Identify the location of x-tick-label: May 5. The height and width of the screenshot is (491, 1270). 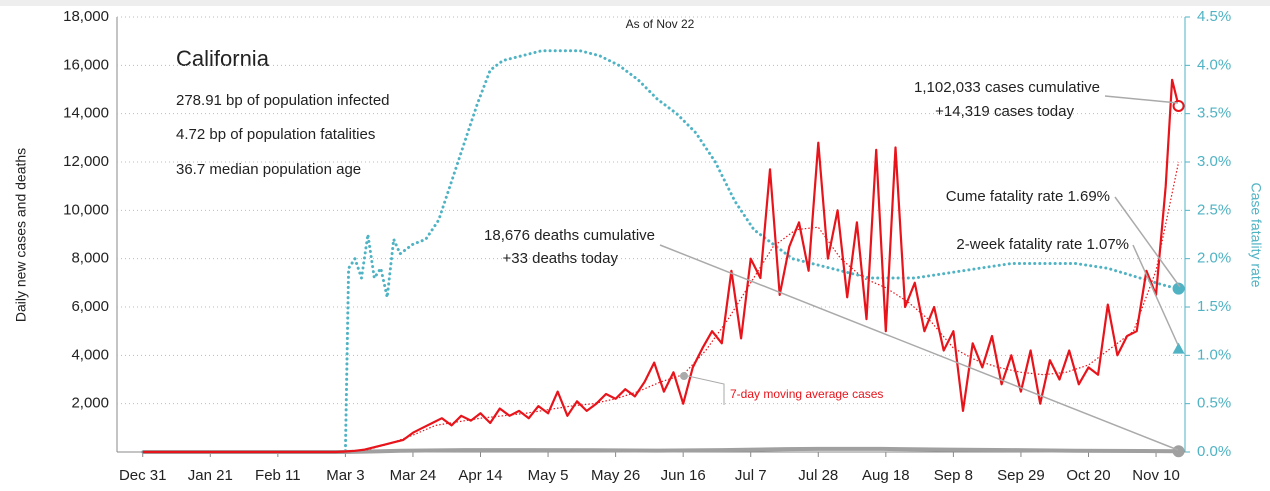
(548, 475).